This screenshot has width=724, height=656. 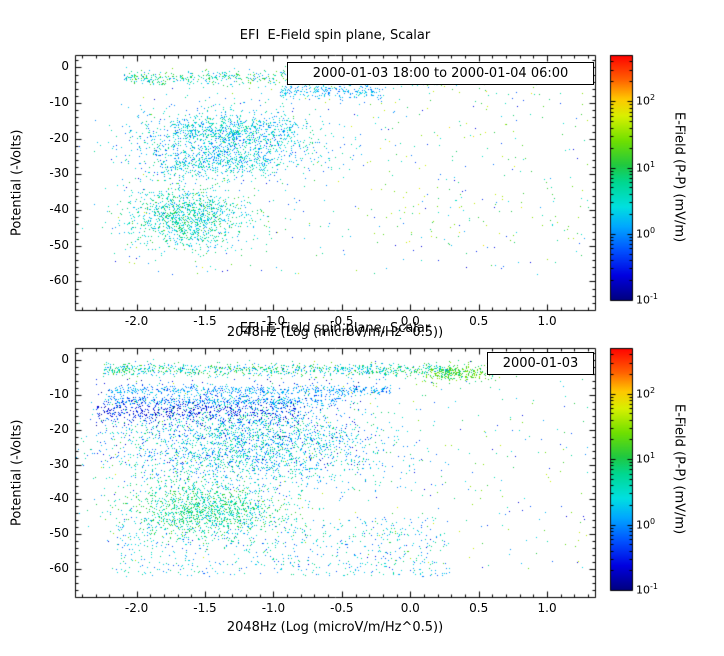 I want to click on chart2-legend-label: 2000-01-03, so click(x=540, y=363).